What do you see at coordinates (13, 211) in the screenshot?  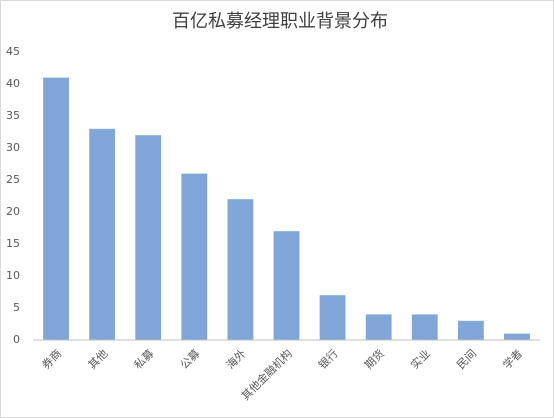 I see `y-tick-label: 20` at bounding box center [13, 211].